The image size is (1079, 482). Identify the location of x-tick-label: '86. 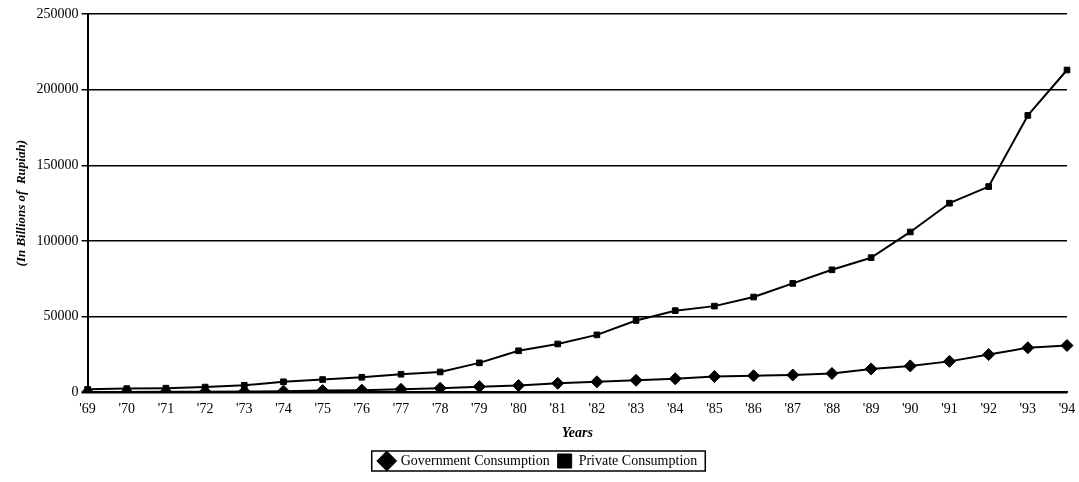
(753, 409).